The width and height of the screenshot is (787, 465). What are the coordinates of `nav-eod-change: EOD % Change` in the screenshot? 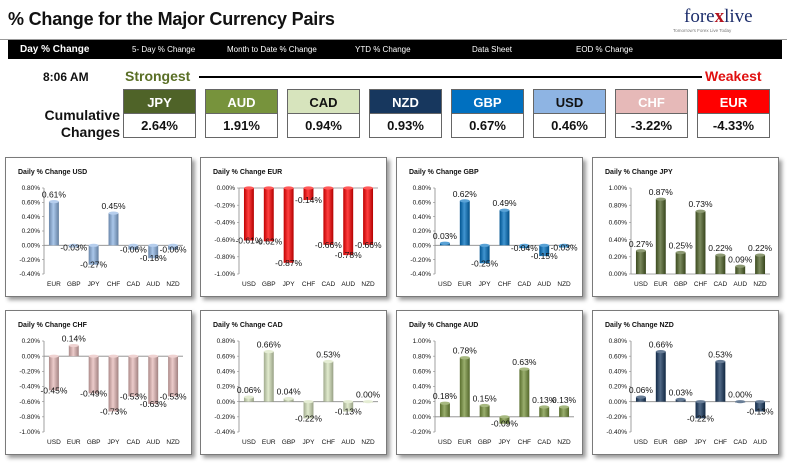 It's located at (604, 49).